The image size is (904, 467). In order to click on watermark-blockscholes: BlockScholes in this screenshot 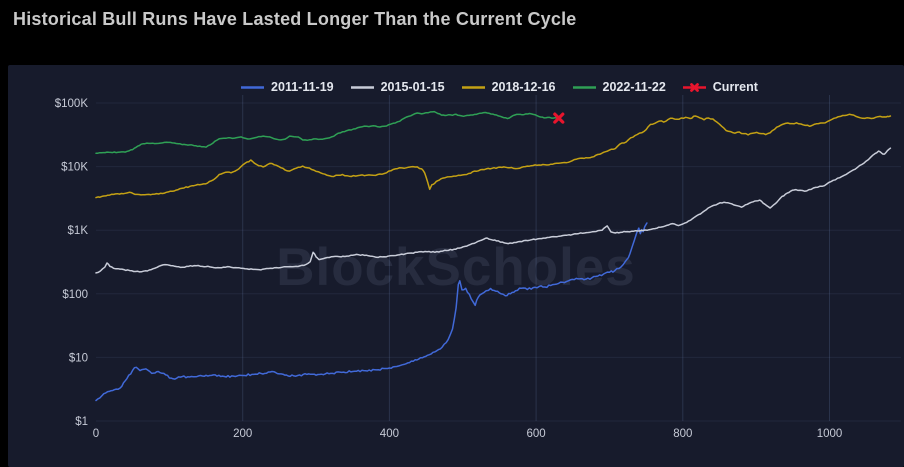, I will do `click(456, 267)`.